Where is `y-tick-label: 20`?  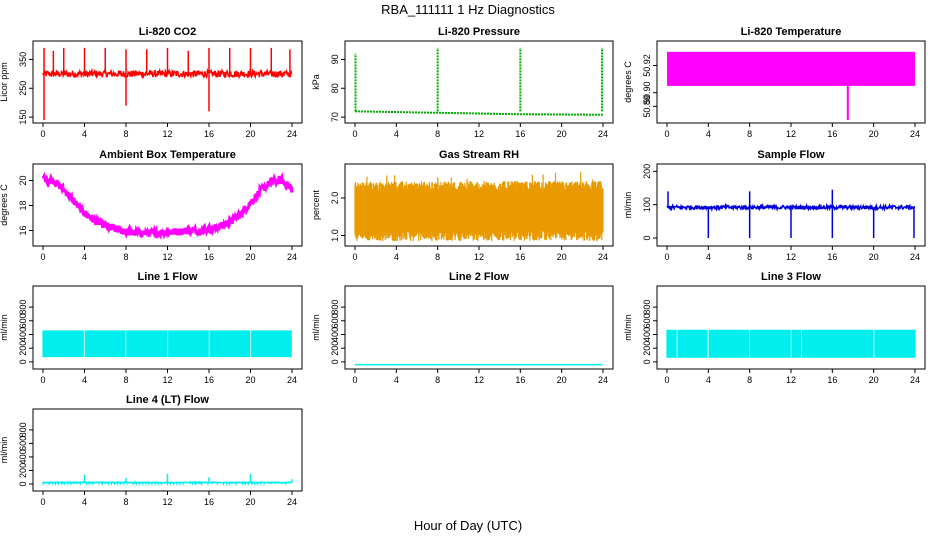
y-tick-label: 20 is located at coordinates (23, 180).